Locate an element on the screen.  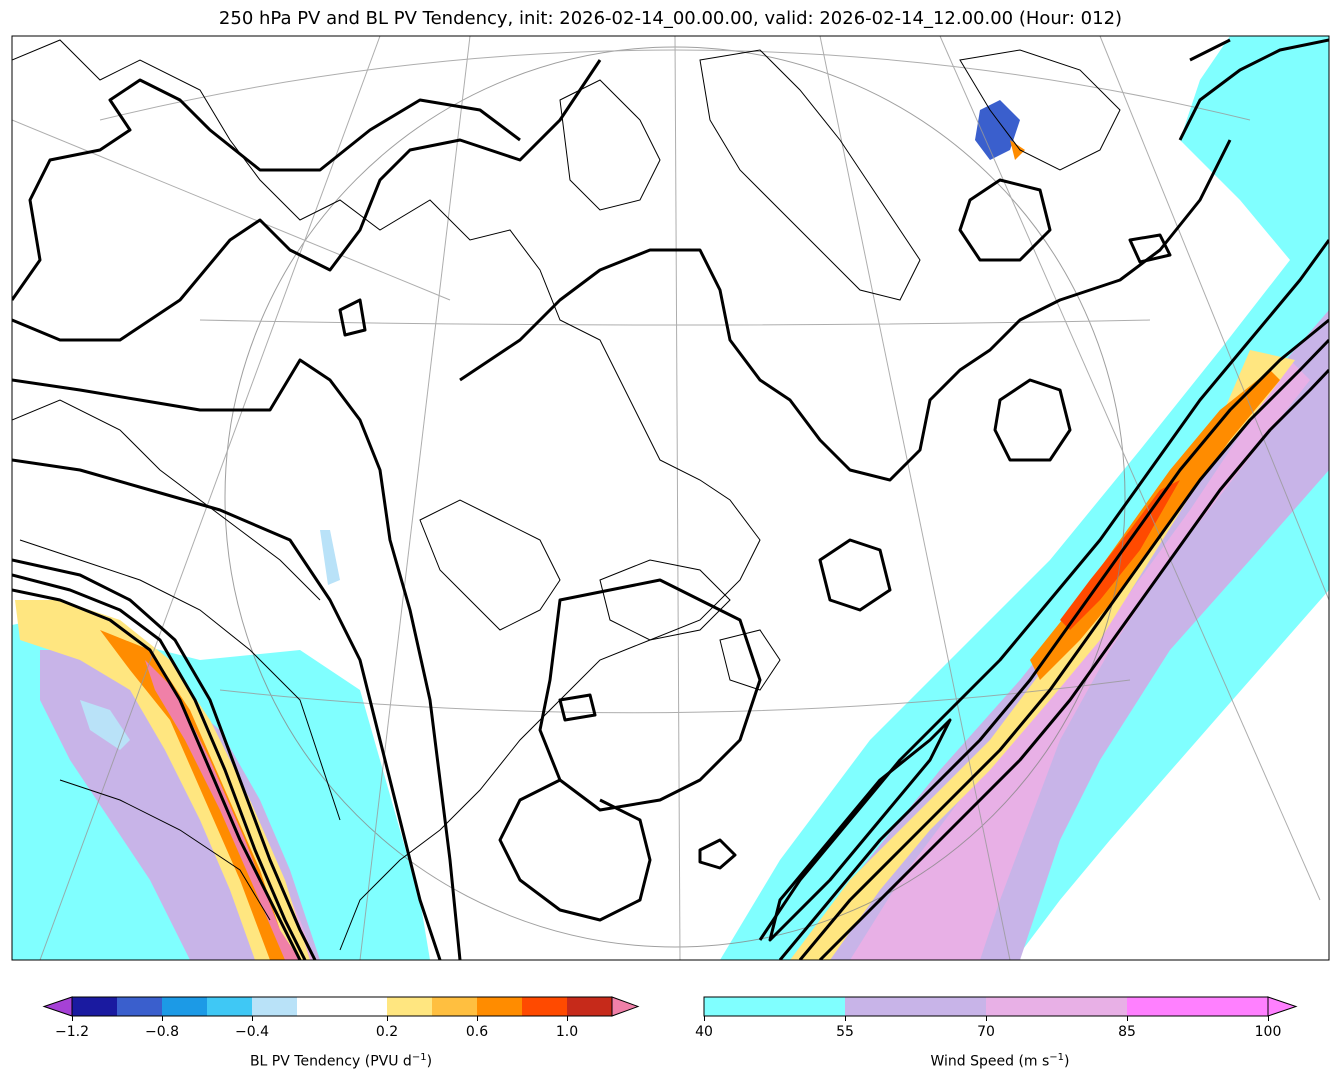
colorbar-left-tick-label: −0.8 is located at coordinates (162, 1032).